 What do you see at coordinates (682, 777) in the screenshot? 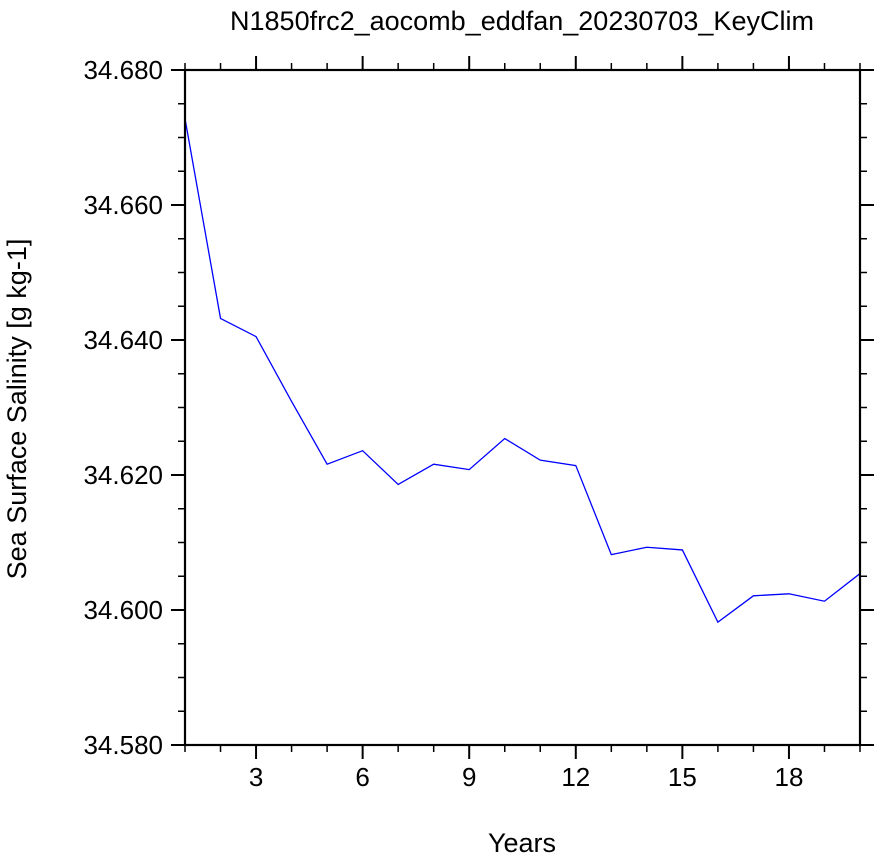
I see `x-tick-label: 15` at bounding box center [682, 777].